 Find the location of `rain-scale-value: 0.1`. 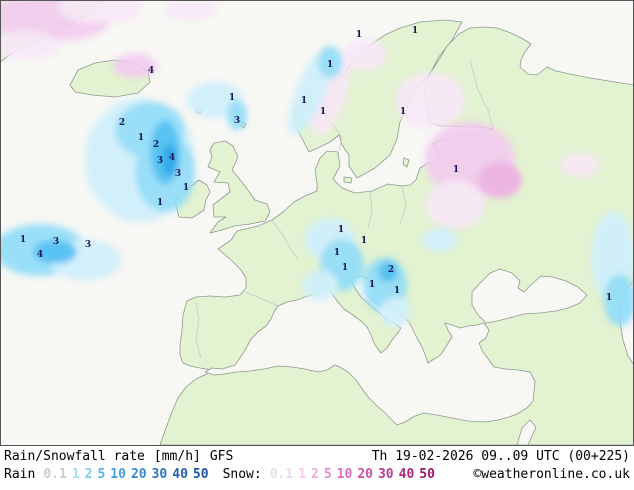

rain-scale-value: 0.1 is located at coordinates (55, 474).